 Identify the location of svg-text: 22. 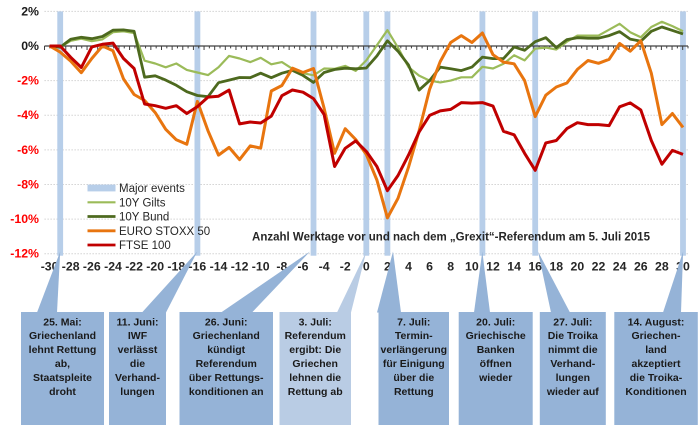
(599, 267).